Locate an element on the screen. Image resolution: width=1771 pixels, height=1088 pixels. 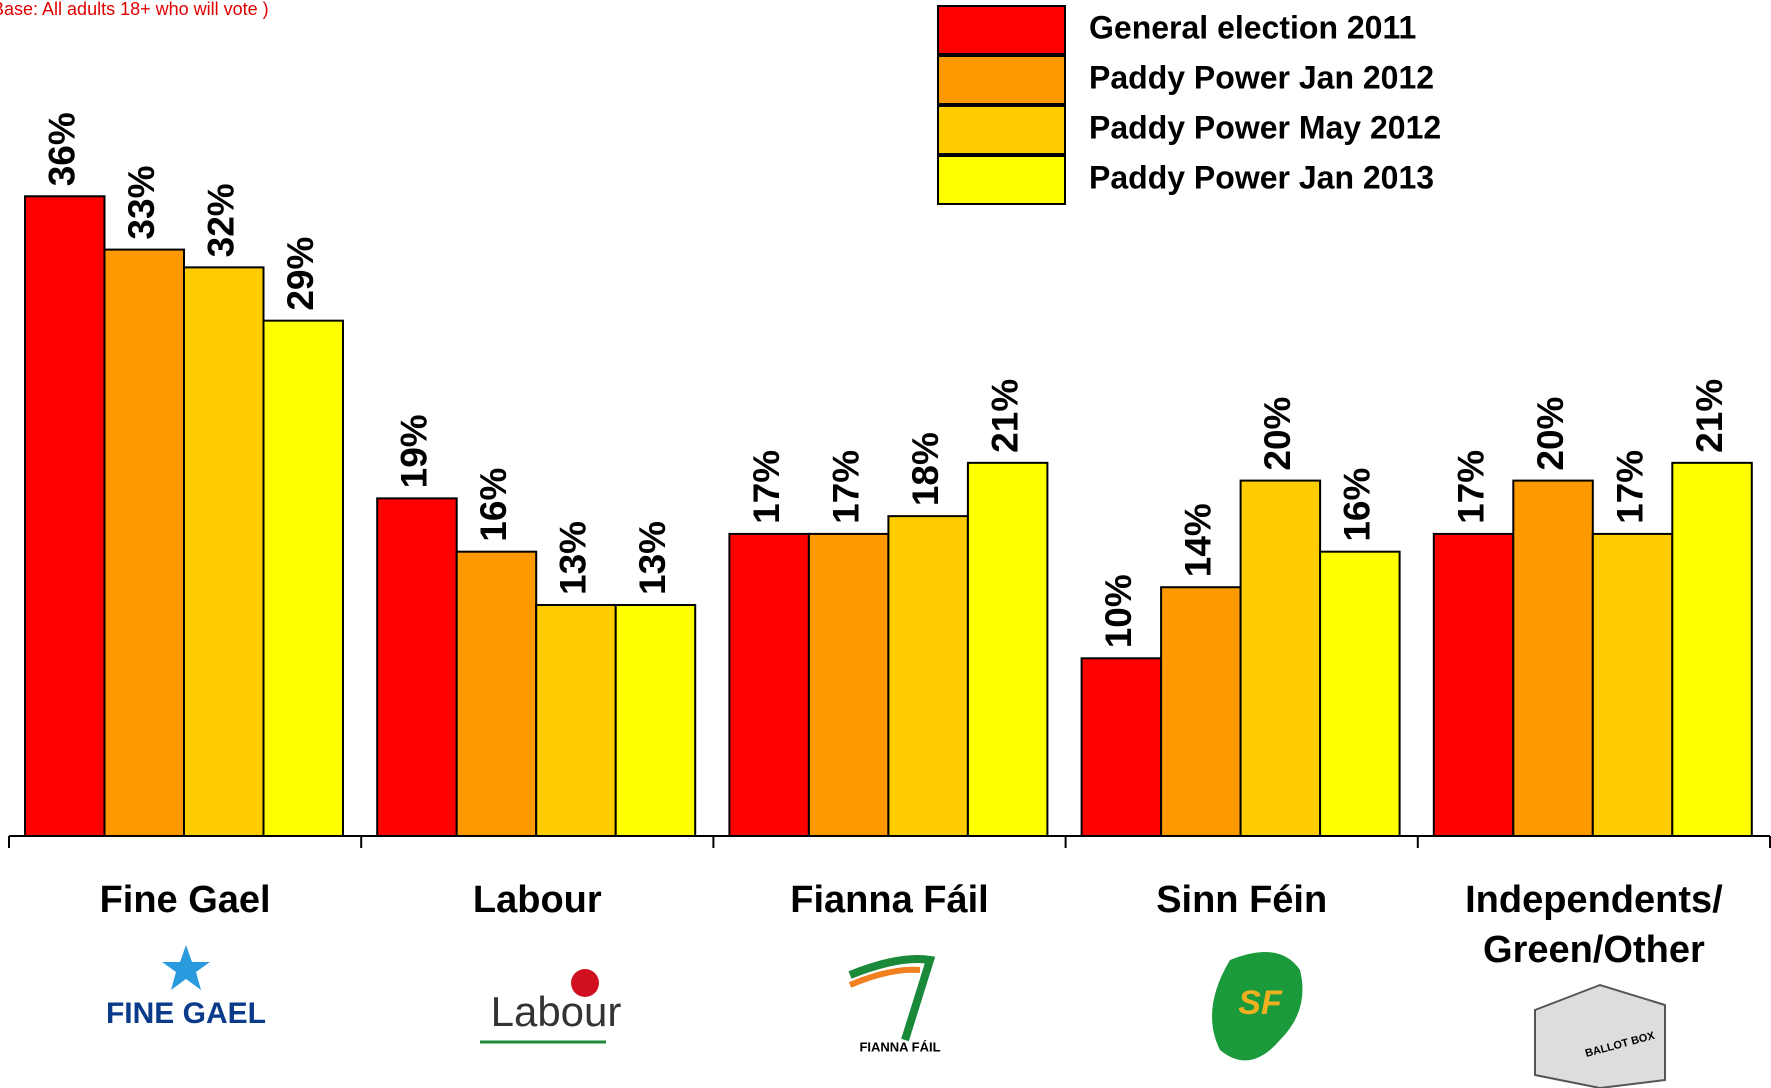
logo-text: SF is located at coordinates (1260, 1003).